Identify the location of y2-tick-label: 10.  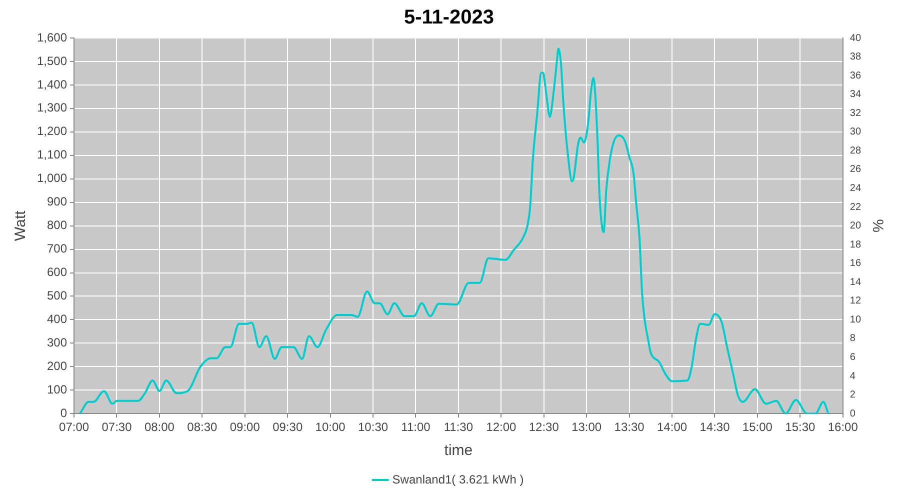
(856, 320).